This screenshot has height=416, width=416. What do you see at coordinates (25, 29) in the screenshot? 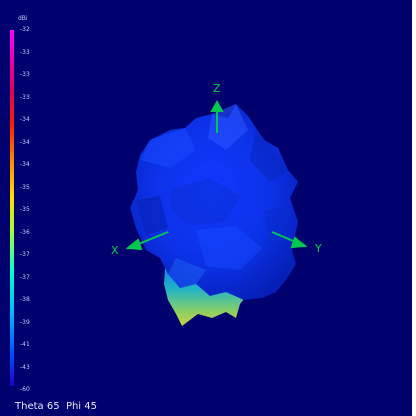
I see `colorbar-tick-label: -32` at bounding box center [25, 29].